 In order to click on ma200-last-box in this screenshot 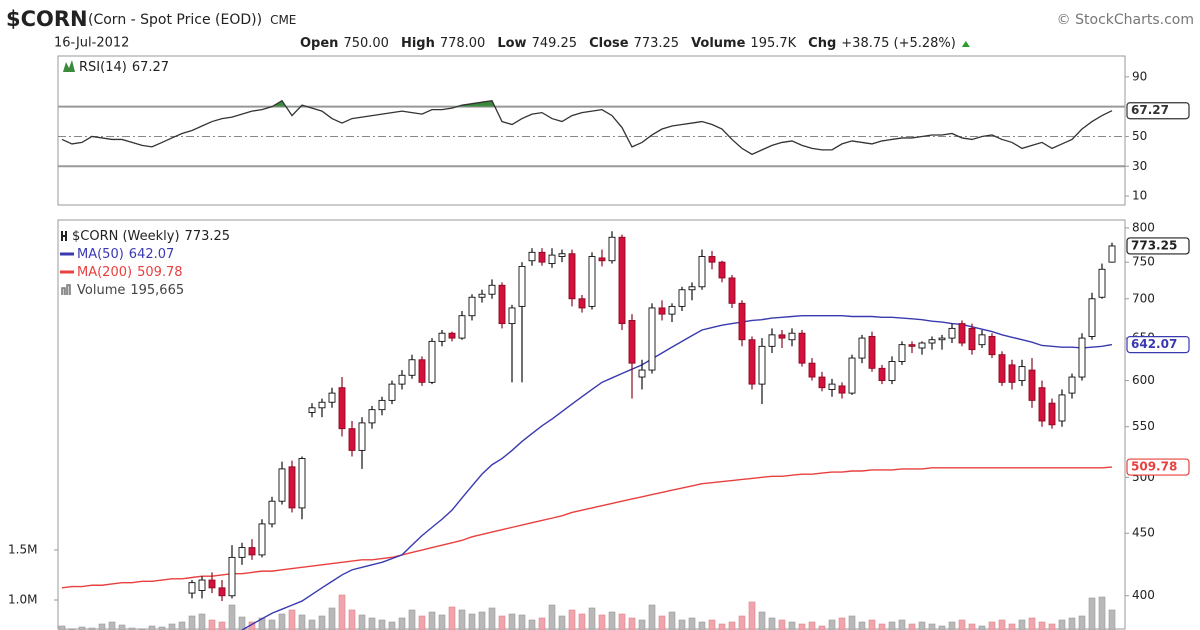, I will do `click(1158, 467)`.